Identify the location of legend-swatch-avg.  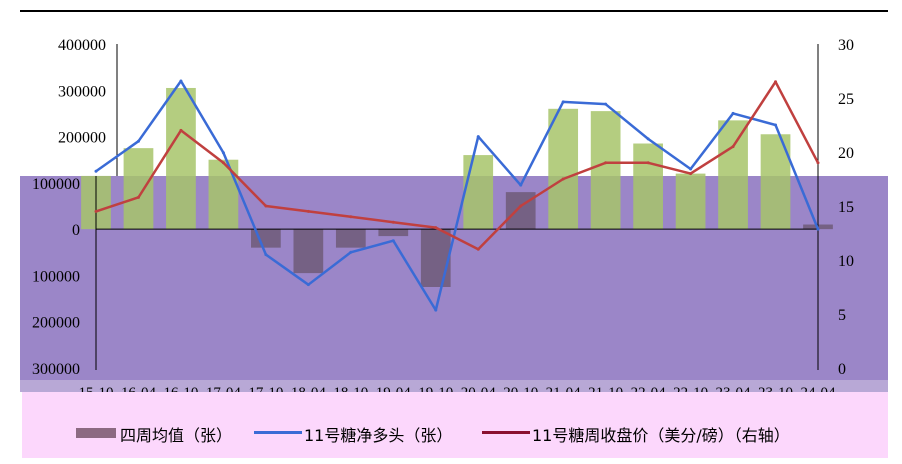
(96, 433).